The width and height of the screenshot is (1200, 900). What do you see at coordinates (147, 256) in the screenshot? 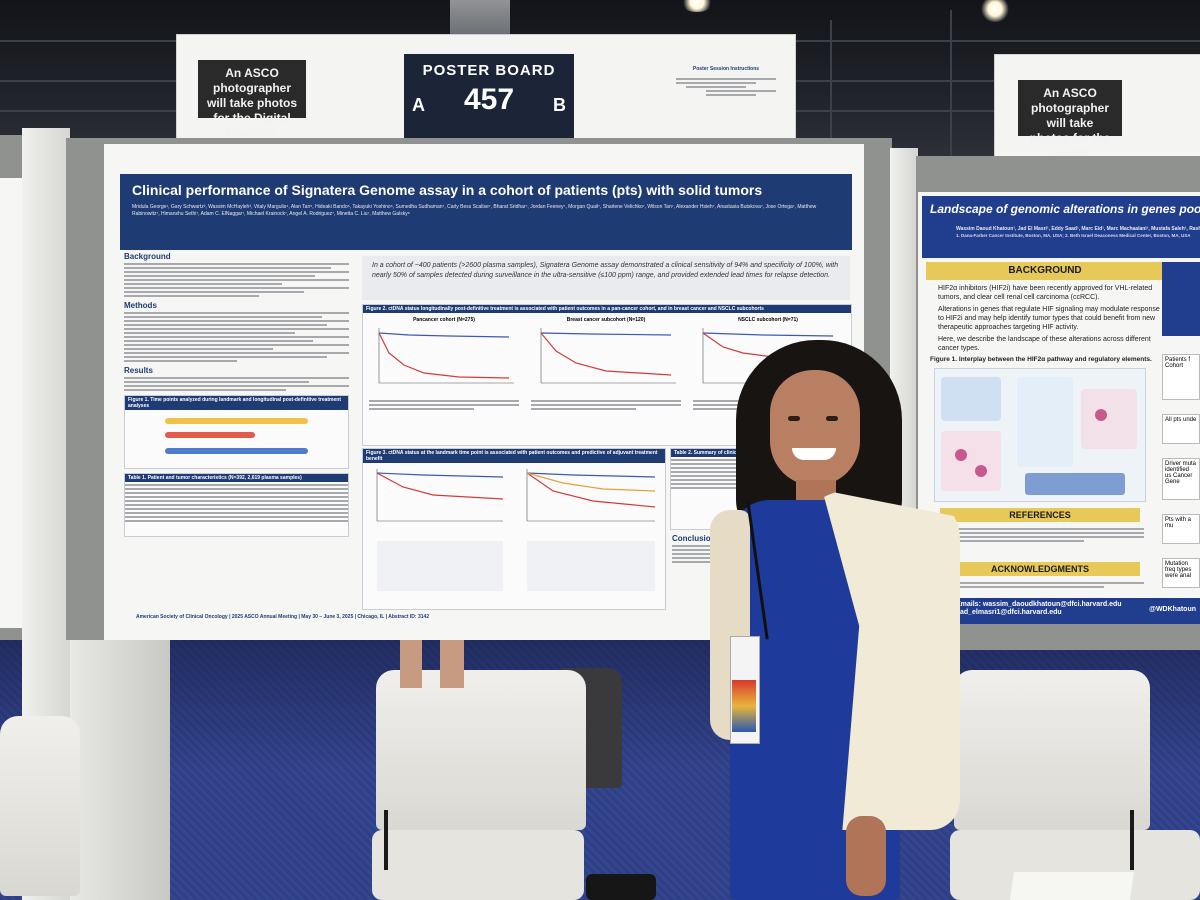
I see `background-heading: Background` at bounding box center [147, 256].